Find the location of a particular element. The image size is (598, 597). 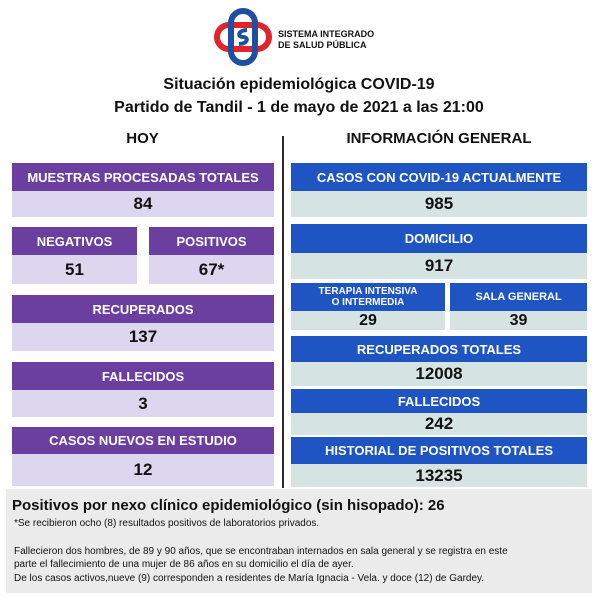

hoy-heading: HOY is located at coordinates (142, 138).